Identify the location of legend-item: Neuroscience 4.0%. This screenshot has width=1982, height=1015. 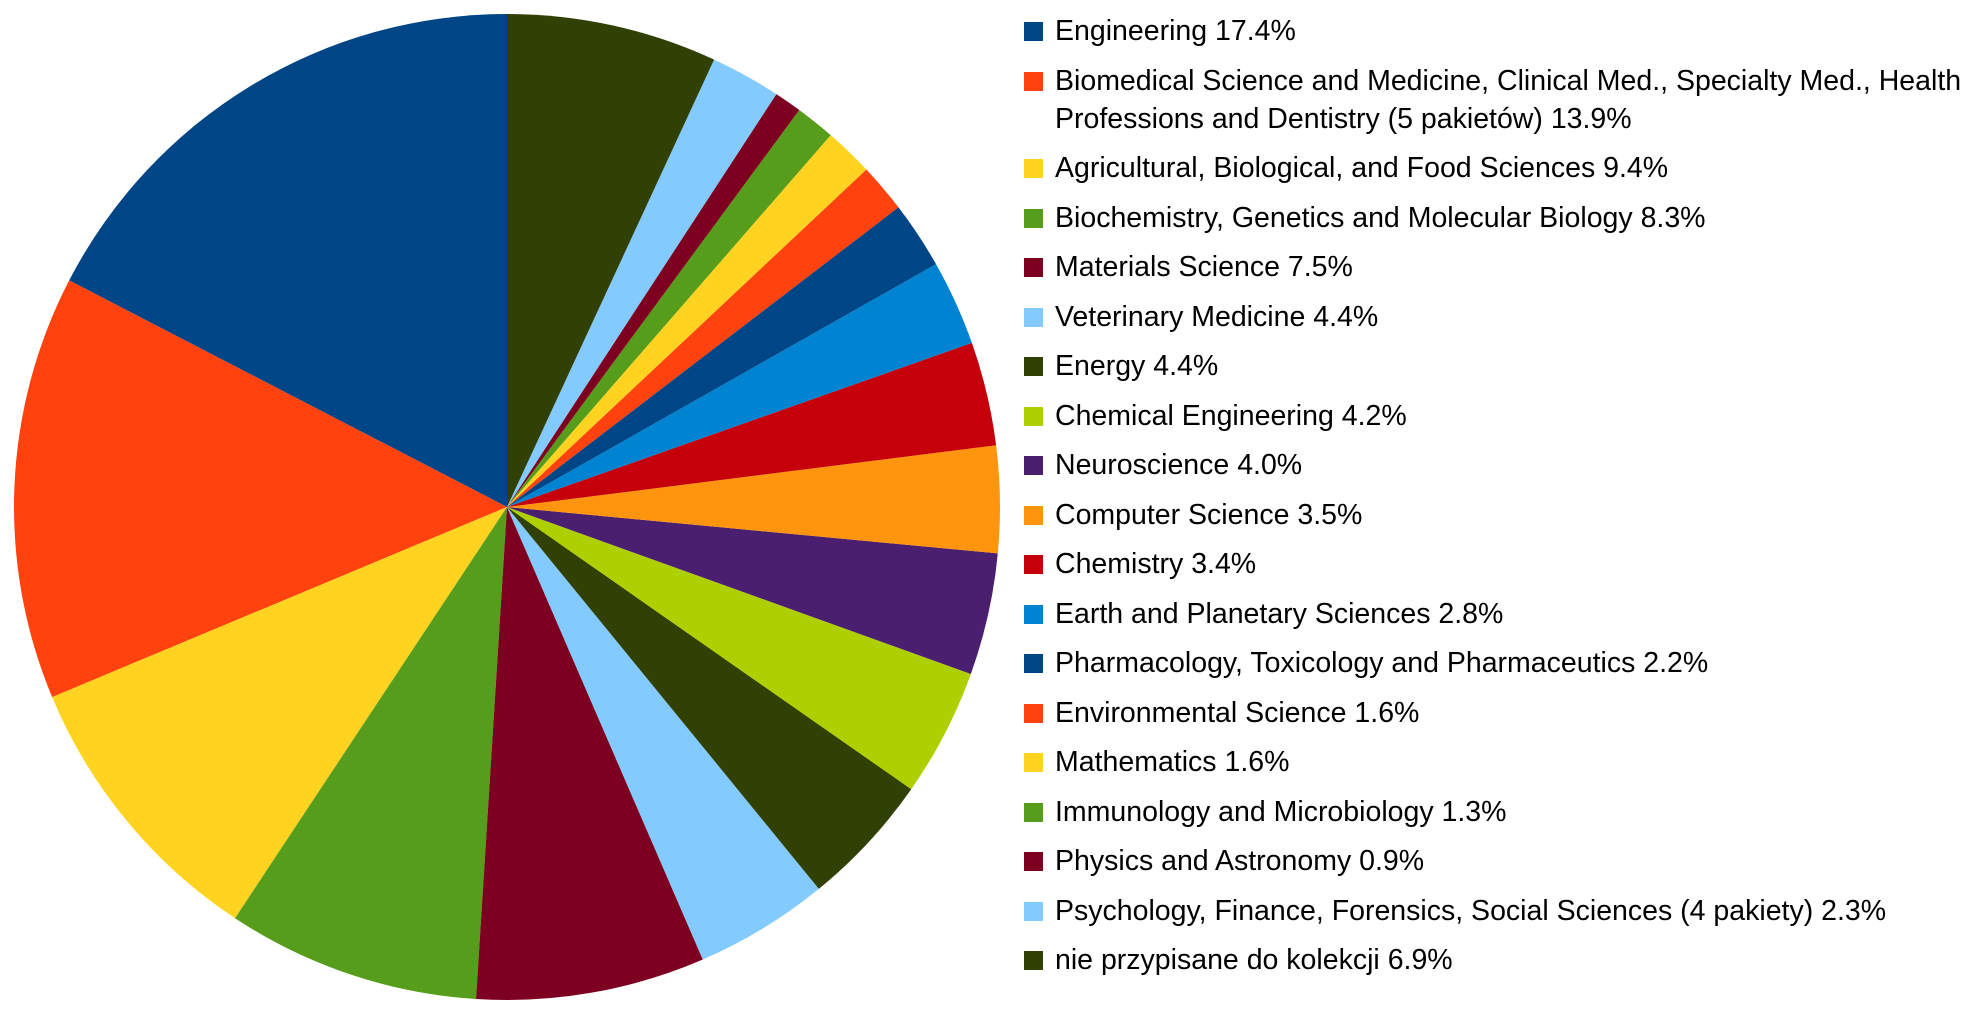
(1500, 465).